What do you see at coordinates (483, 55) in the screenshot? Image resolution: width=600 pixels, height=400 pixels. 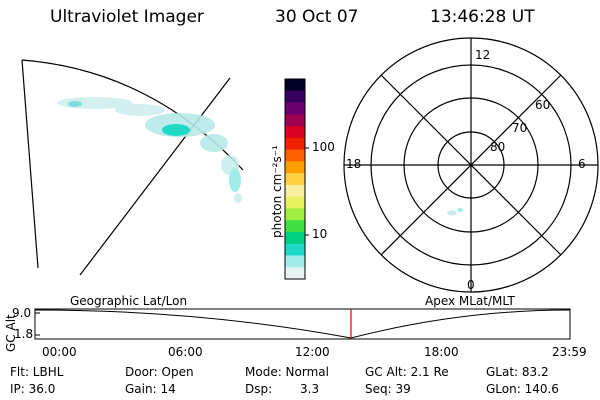 I see `mlt-label-12: 12` at bounding box center [483, 55].